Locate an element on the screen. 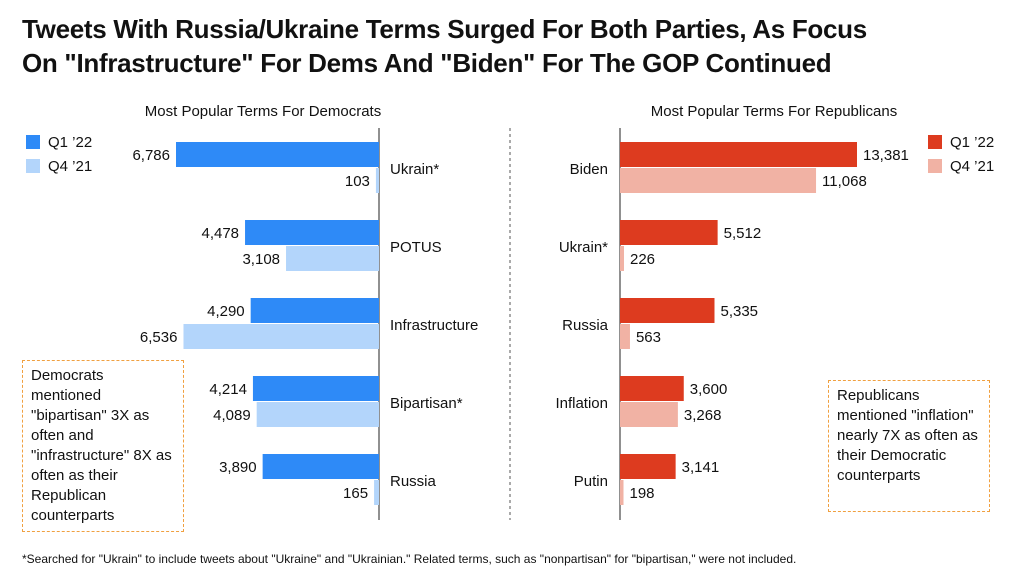 This screenshot has width=1024, height=576. democrats-bar-value-label: 6,536 is located at coordinates (159, 337).